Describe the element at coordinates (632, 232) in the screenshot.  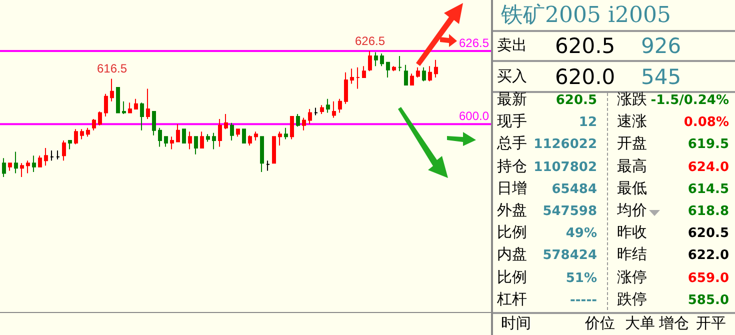
I see `text: 昨收` at that location.